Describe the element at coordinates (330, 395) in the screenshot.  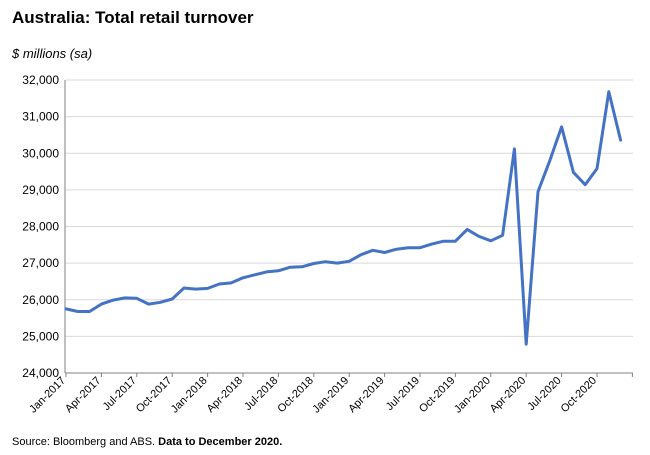
I see `x-tick-label: Jan-2019` at that location.